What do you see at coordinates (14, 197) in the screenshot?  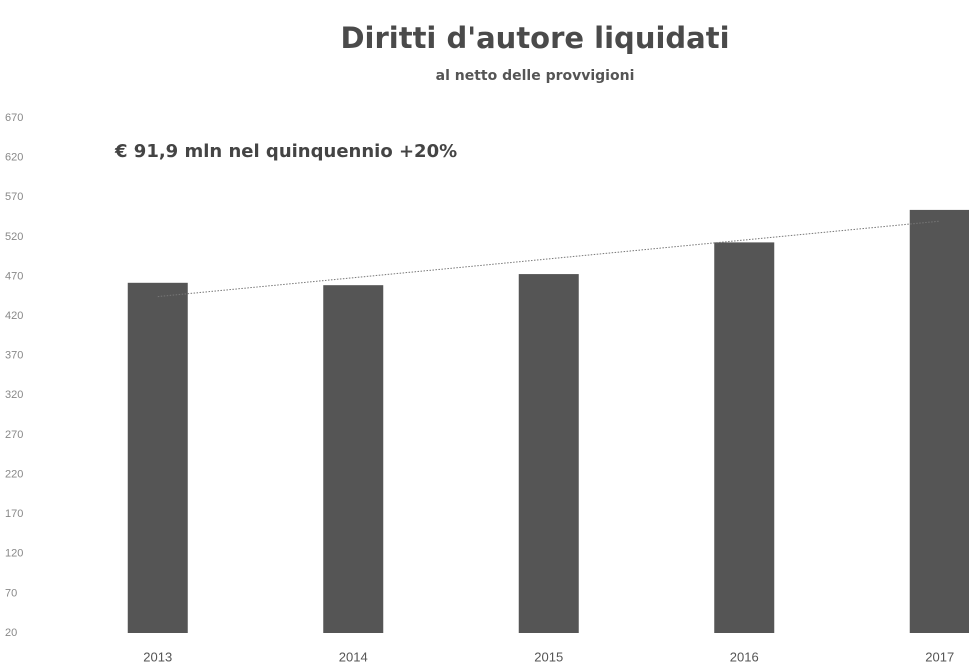 I see `y-tick-label: 570` at bounding box center [14, 197].